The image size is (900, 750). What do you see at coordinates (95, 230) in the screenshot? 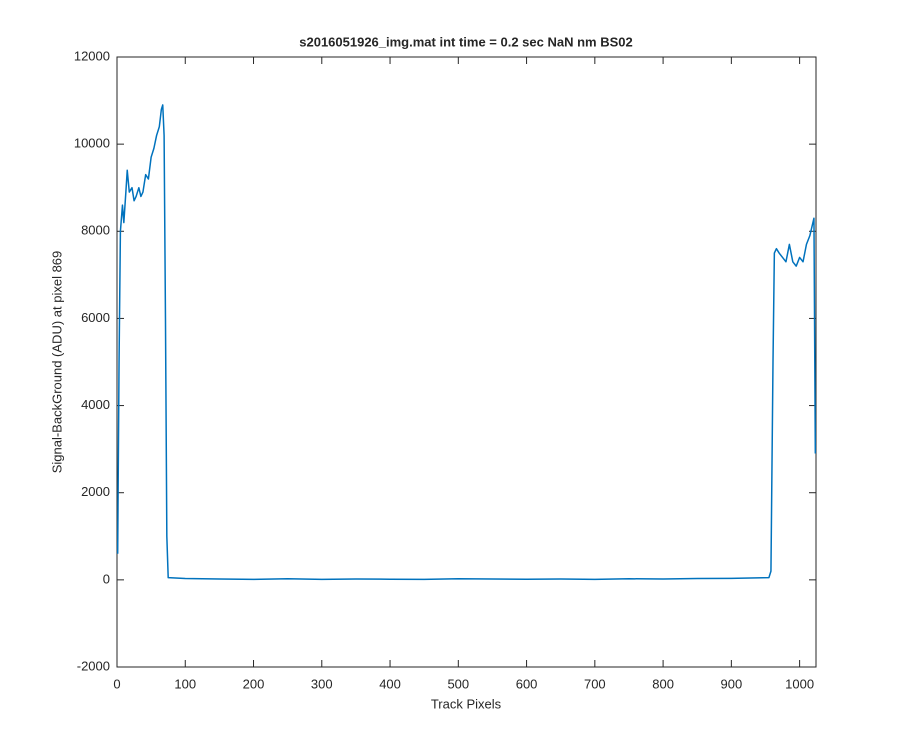
I see `y-tick-label: 8000` at bounding box center [95, 230].